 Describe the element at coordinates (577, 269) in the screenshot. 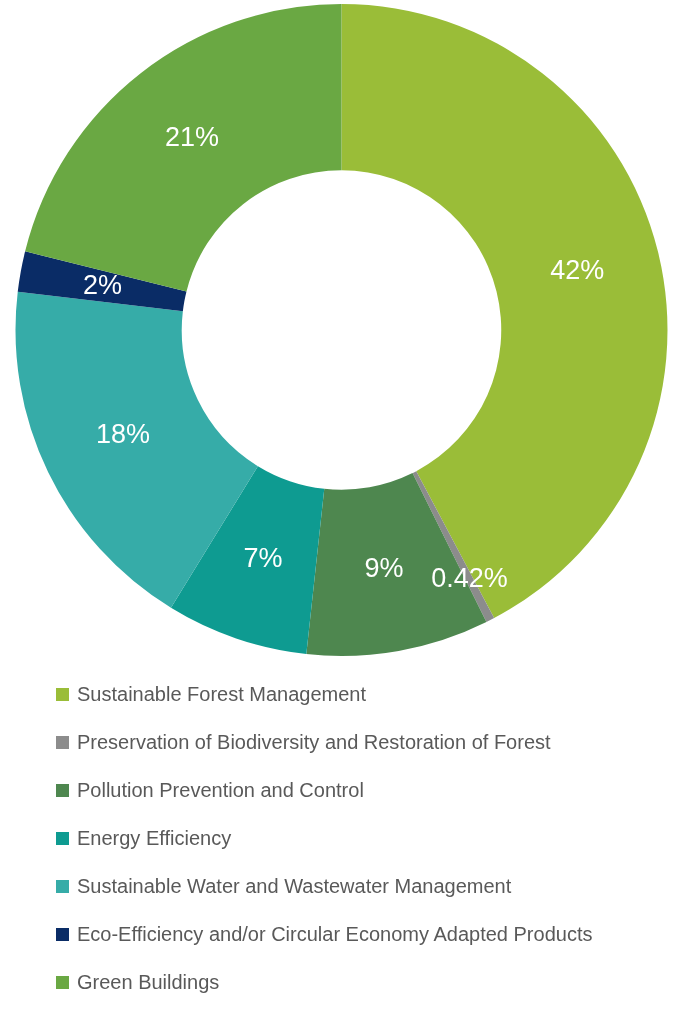

I see `data-label: 42%` at that location.